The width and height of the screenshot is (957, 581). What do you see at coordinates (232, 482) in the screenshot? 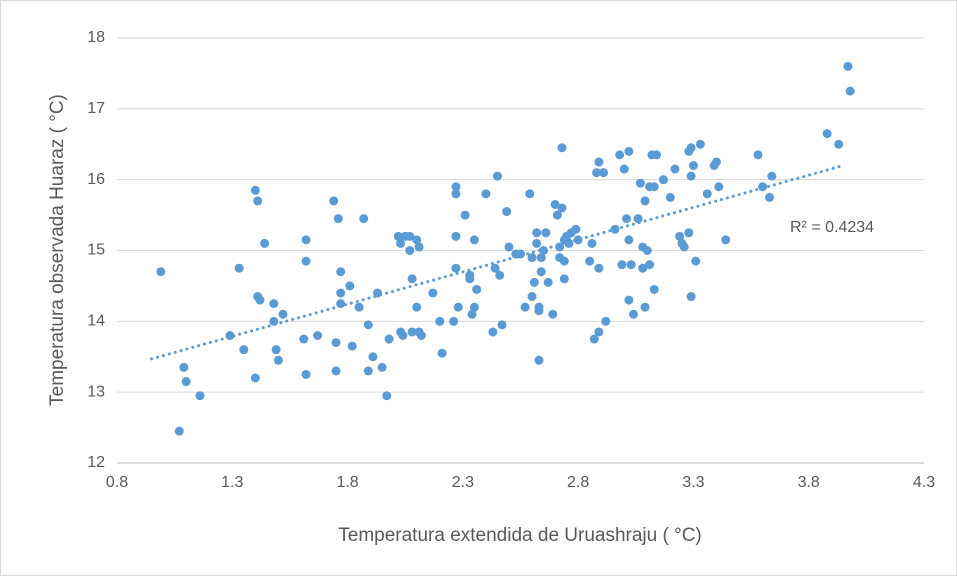
I see `x-tick-label: 1.3` at bounding box center [232, 482].